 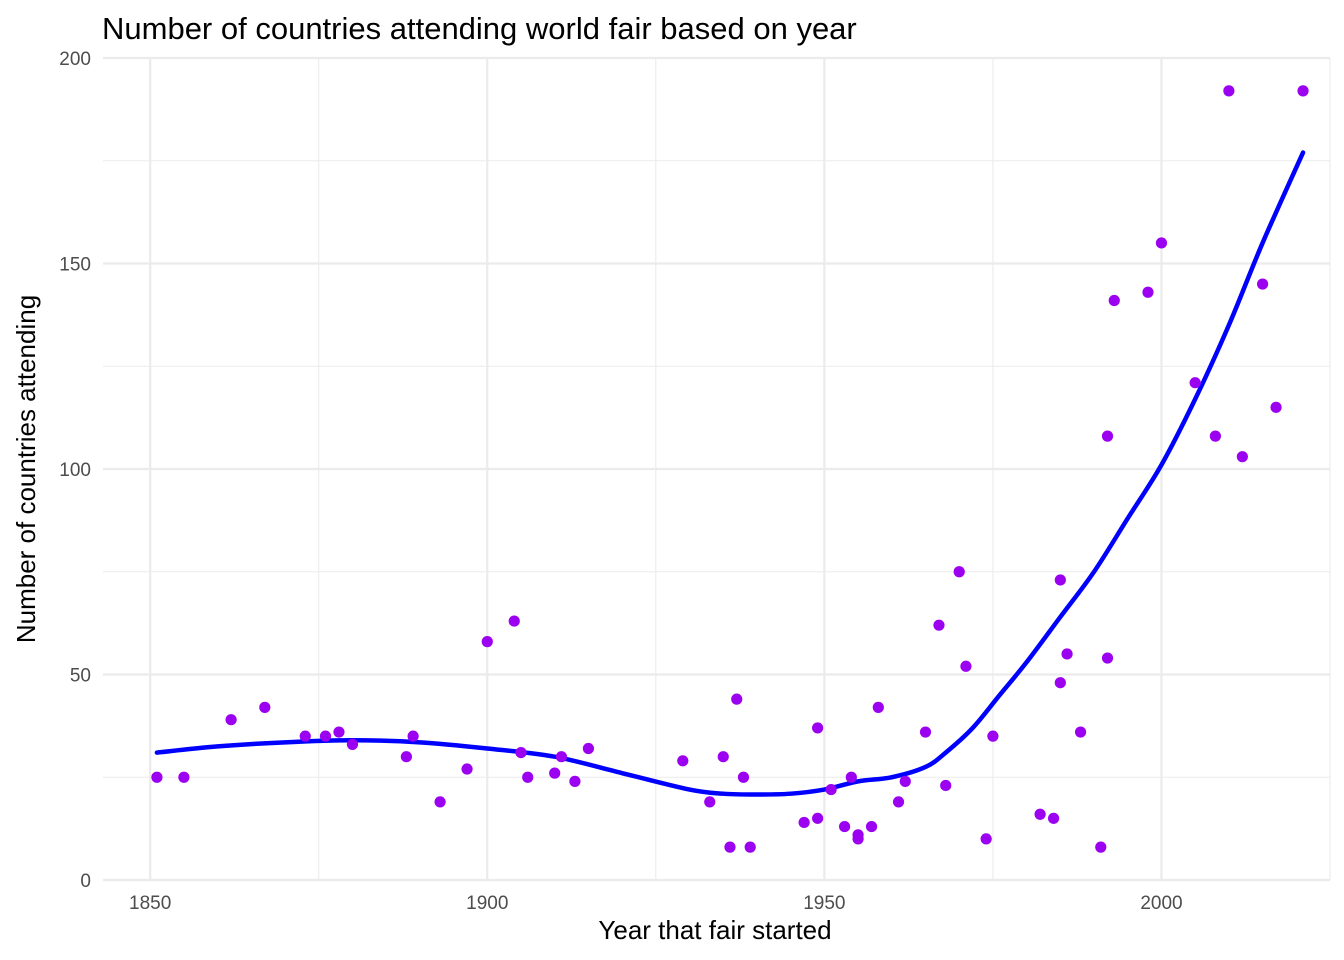 I want to click on x-tick-label: 1900, so click(x=487, y=903).